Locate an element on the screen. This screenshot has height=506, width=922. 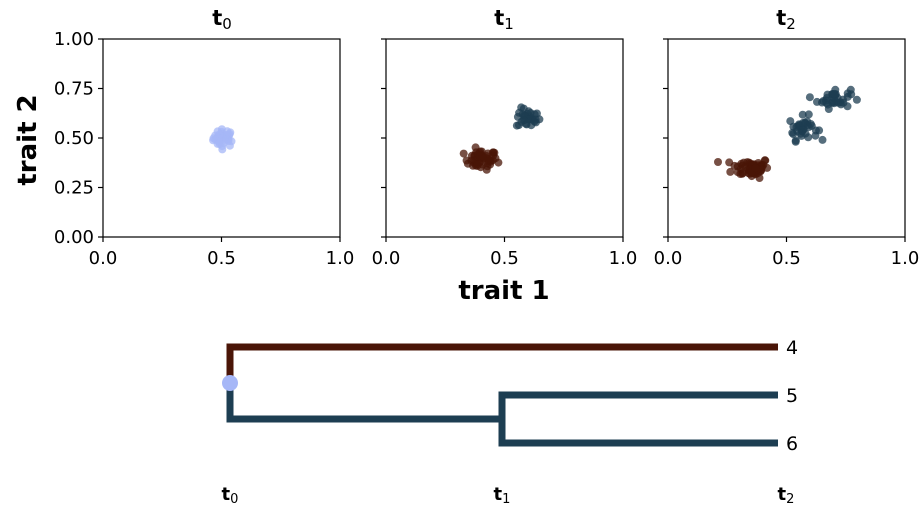
y-tick-label: 0.50 is located at coordinates (74, 138).